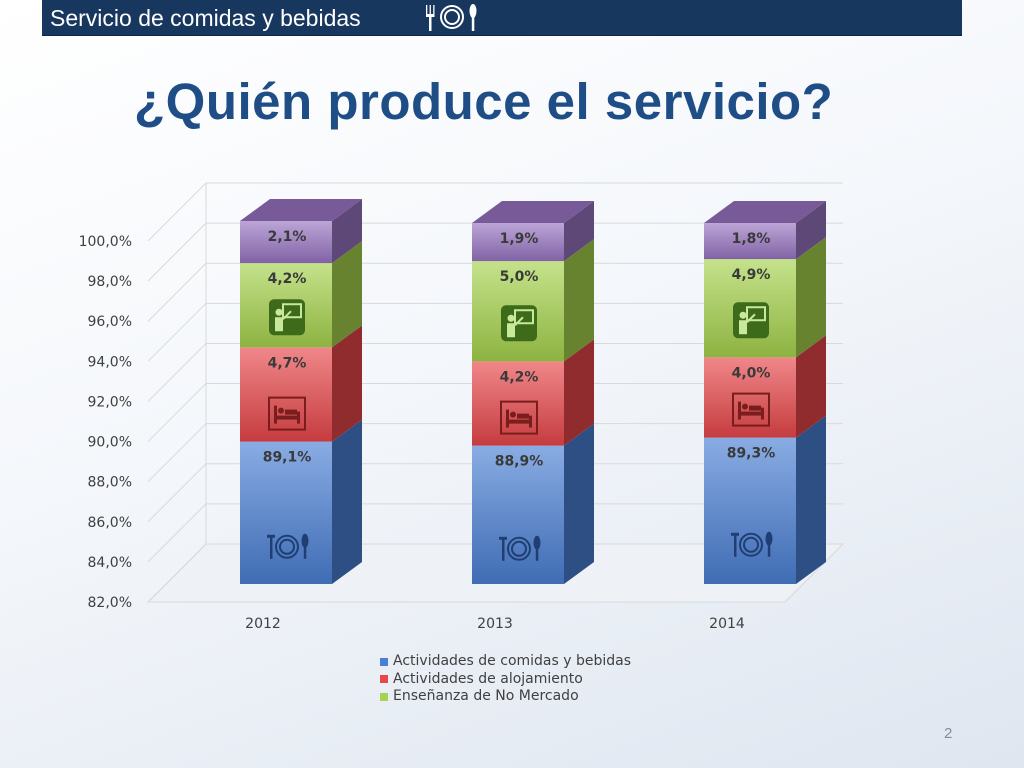 The height and width of the screenshot is (768, 1024). Describe the element at coordinates (110, 322) in the screenshot. I see `y-tick-label: 96,0%` at that location.